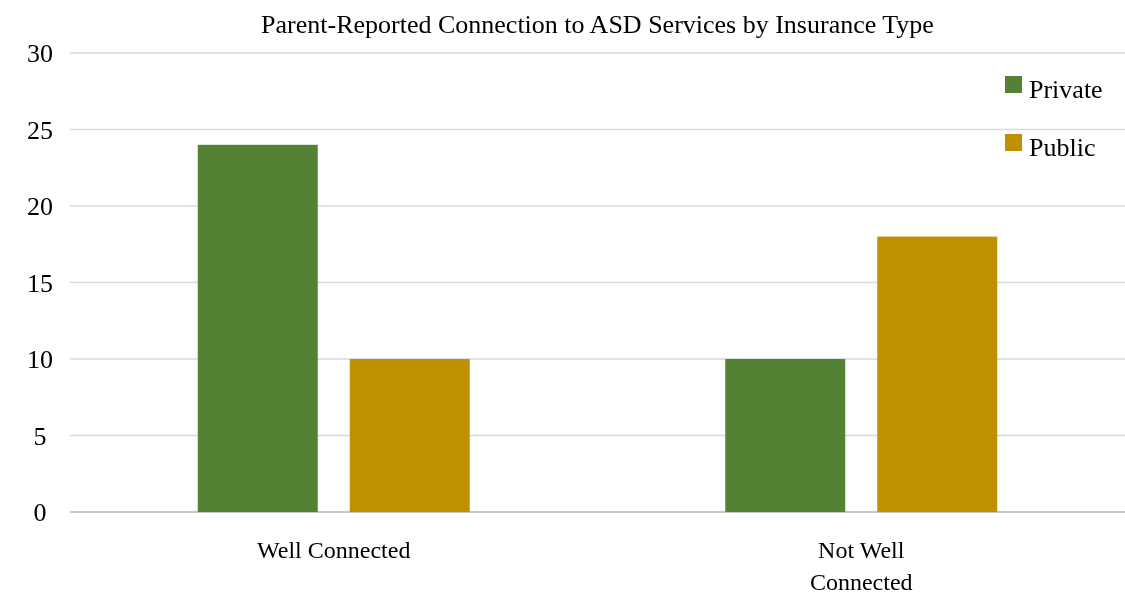 This screenshot has width=1125, height=600. What do you see at coordinates (334, 550) in the screenshot?
I see `x-tick-label: Well Connected` at bounding box center [334, 550].